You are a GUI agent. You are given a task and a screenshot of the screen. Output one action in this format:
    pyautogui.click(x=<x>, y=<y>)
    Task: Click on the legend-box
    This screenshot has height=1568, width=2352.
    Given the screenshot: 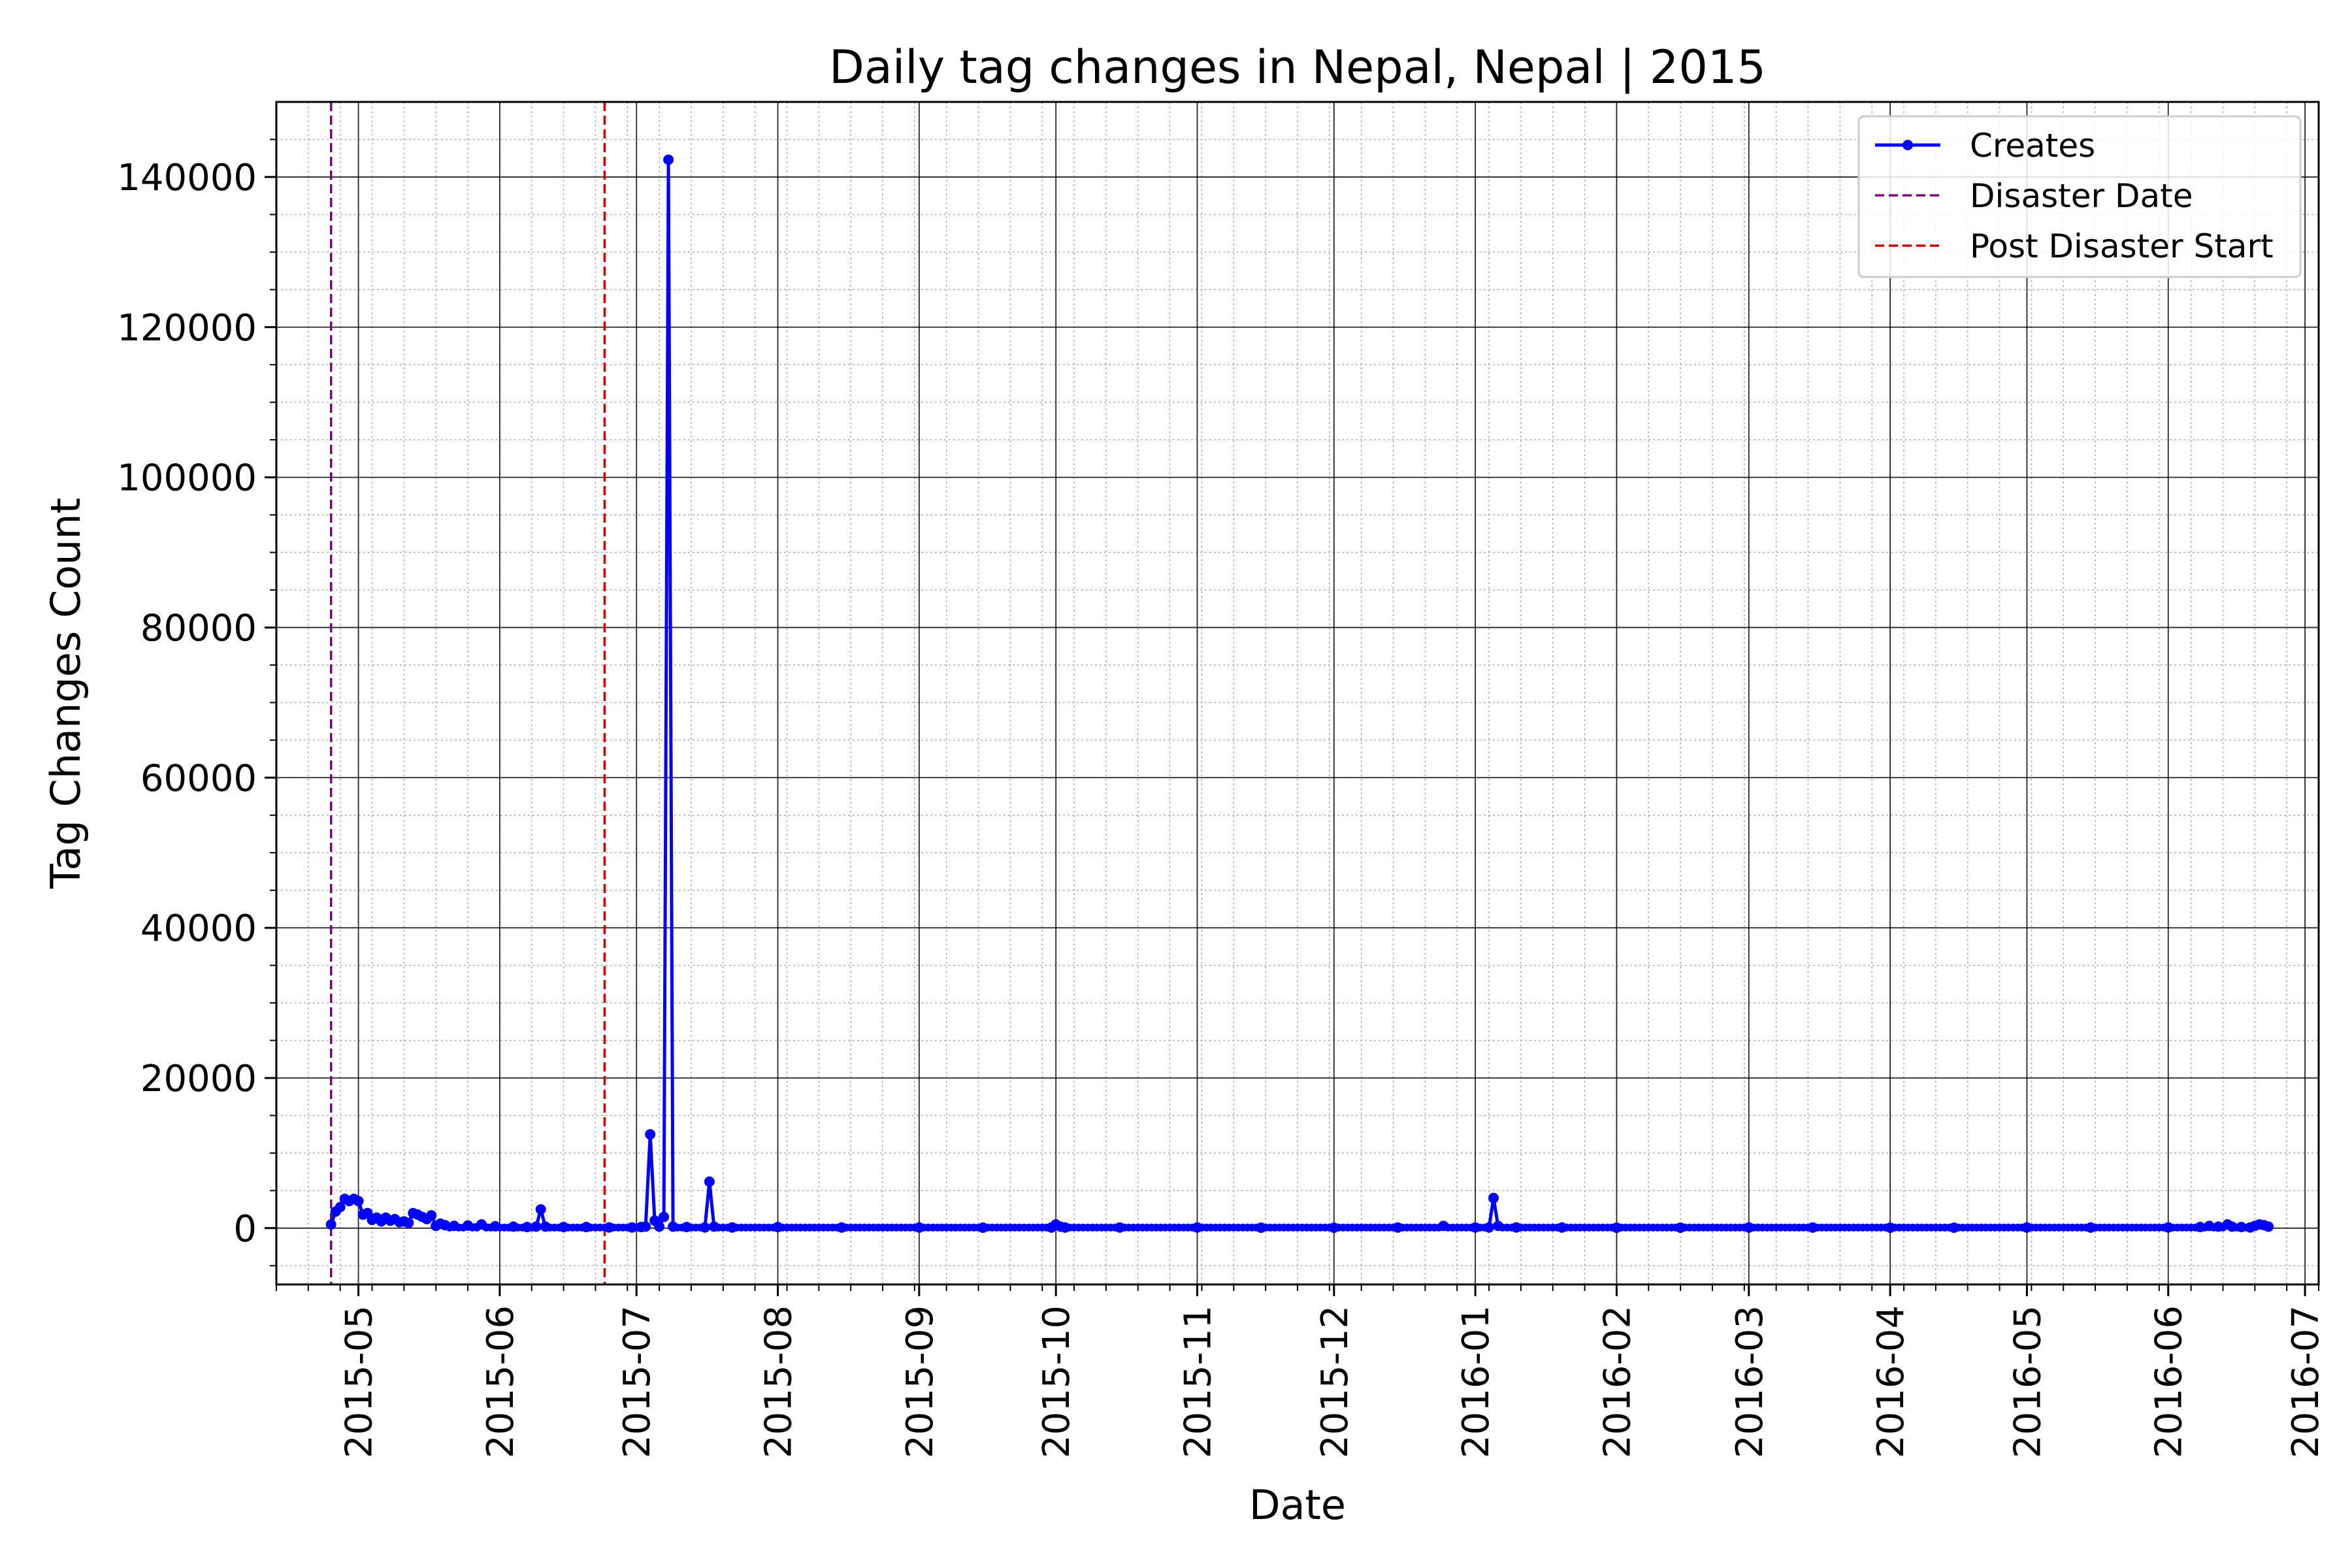 What is the action you would take?
    pyautogui.click(x=2079, y=196)
    